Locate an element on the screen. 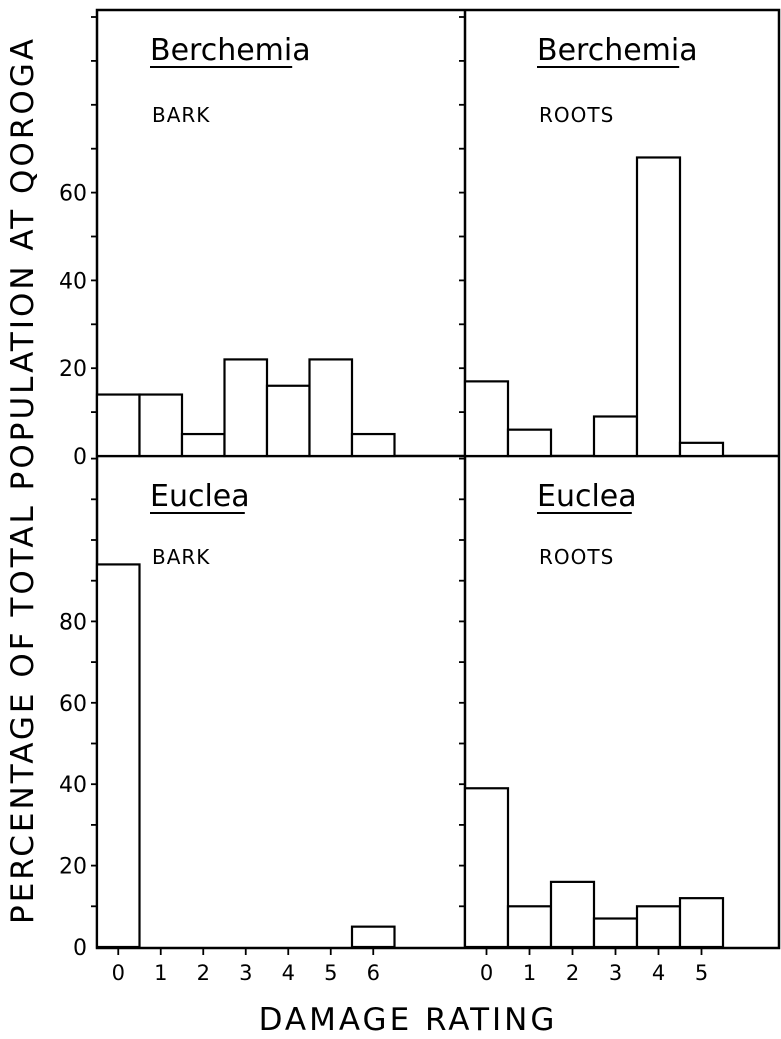  x-tick-label: 6 is located at coordinates (373, 973).